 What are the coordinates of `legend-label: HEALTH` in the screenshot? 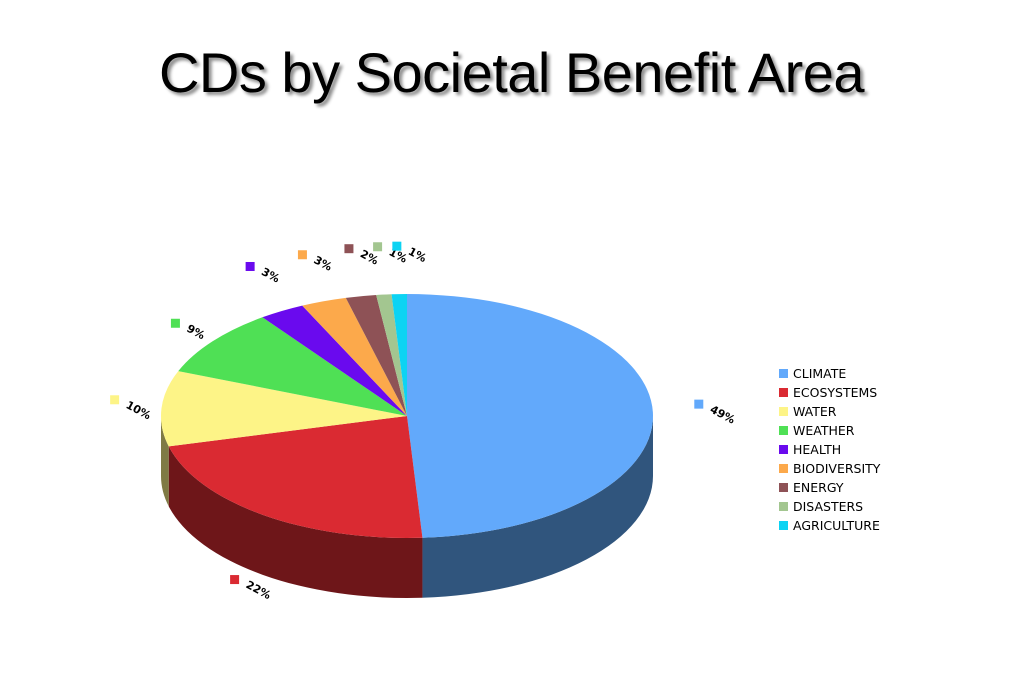 It's located at (817, 449).